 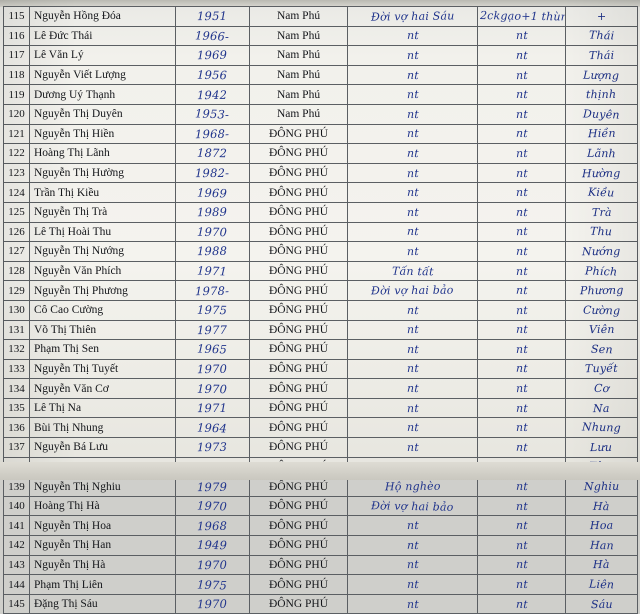 I want to click on handwriting-mark: Kiều, so click(x=601, y=192).